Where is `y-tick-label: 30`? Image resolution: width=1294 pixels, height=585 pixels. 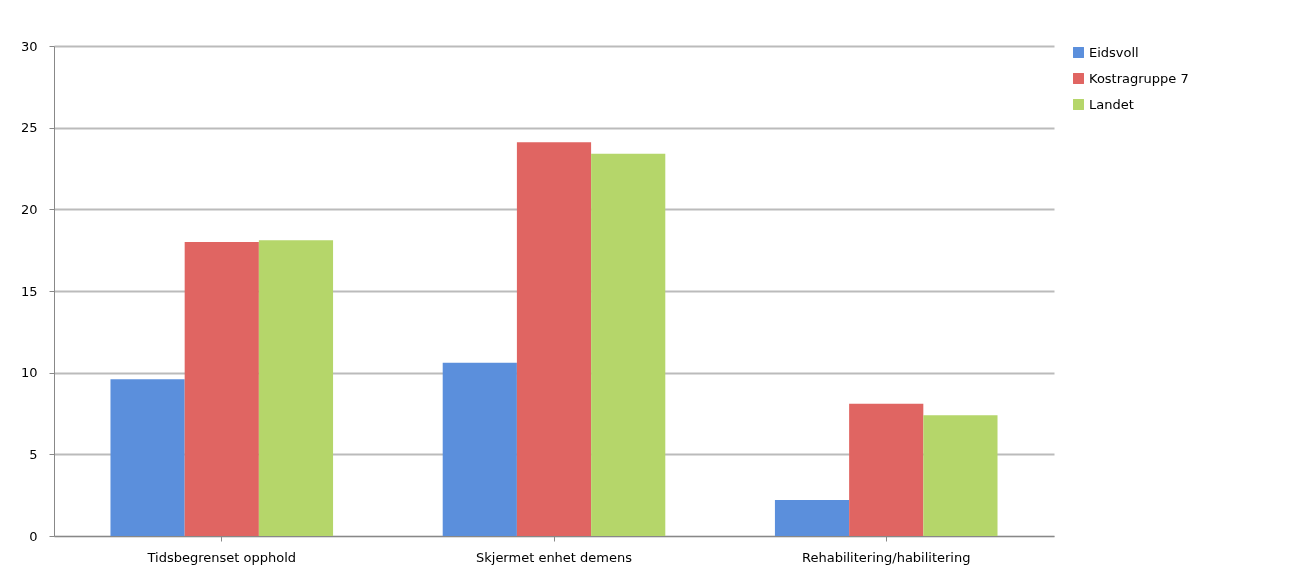
y-tick-label: 30 is located at coordinates (29, 46).